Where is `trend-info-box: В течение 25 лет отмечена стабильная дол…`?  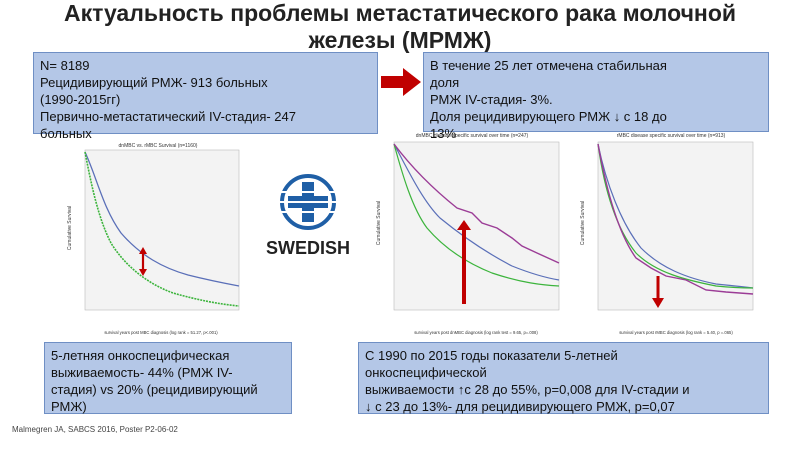
trend-info-box: В течение 25 лет отмечена стабильная дол… is located at coordinates (596, 96).